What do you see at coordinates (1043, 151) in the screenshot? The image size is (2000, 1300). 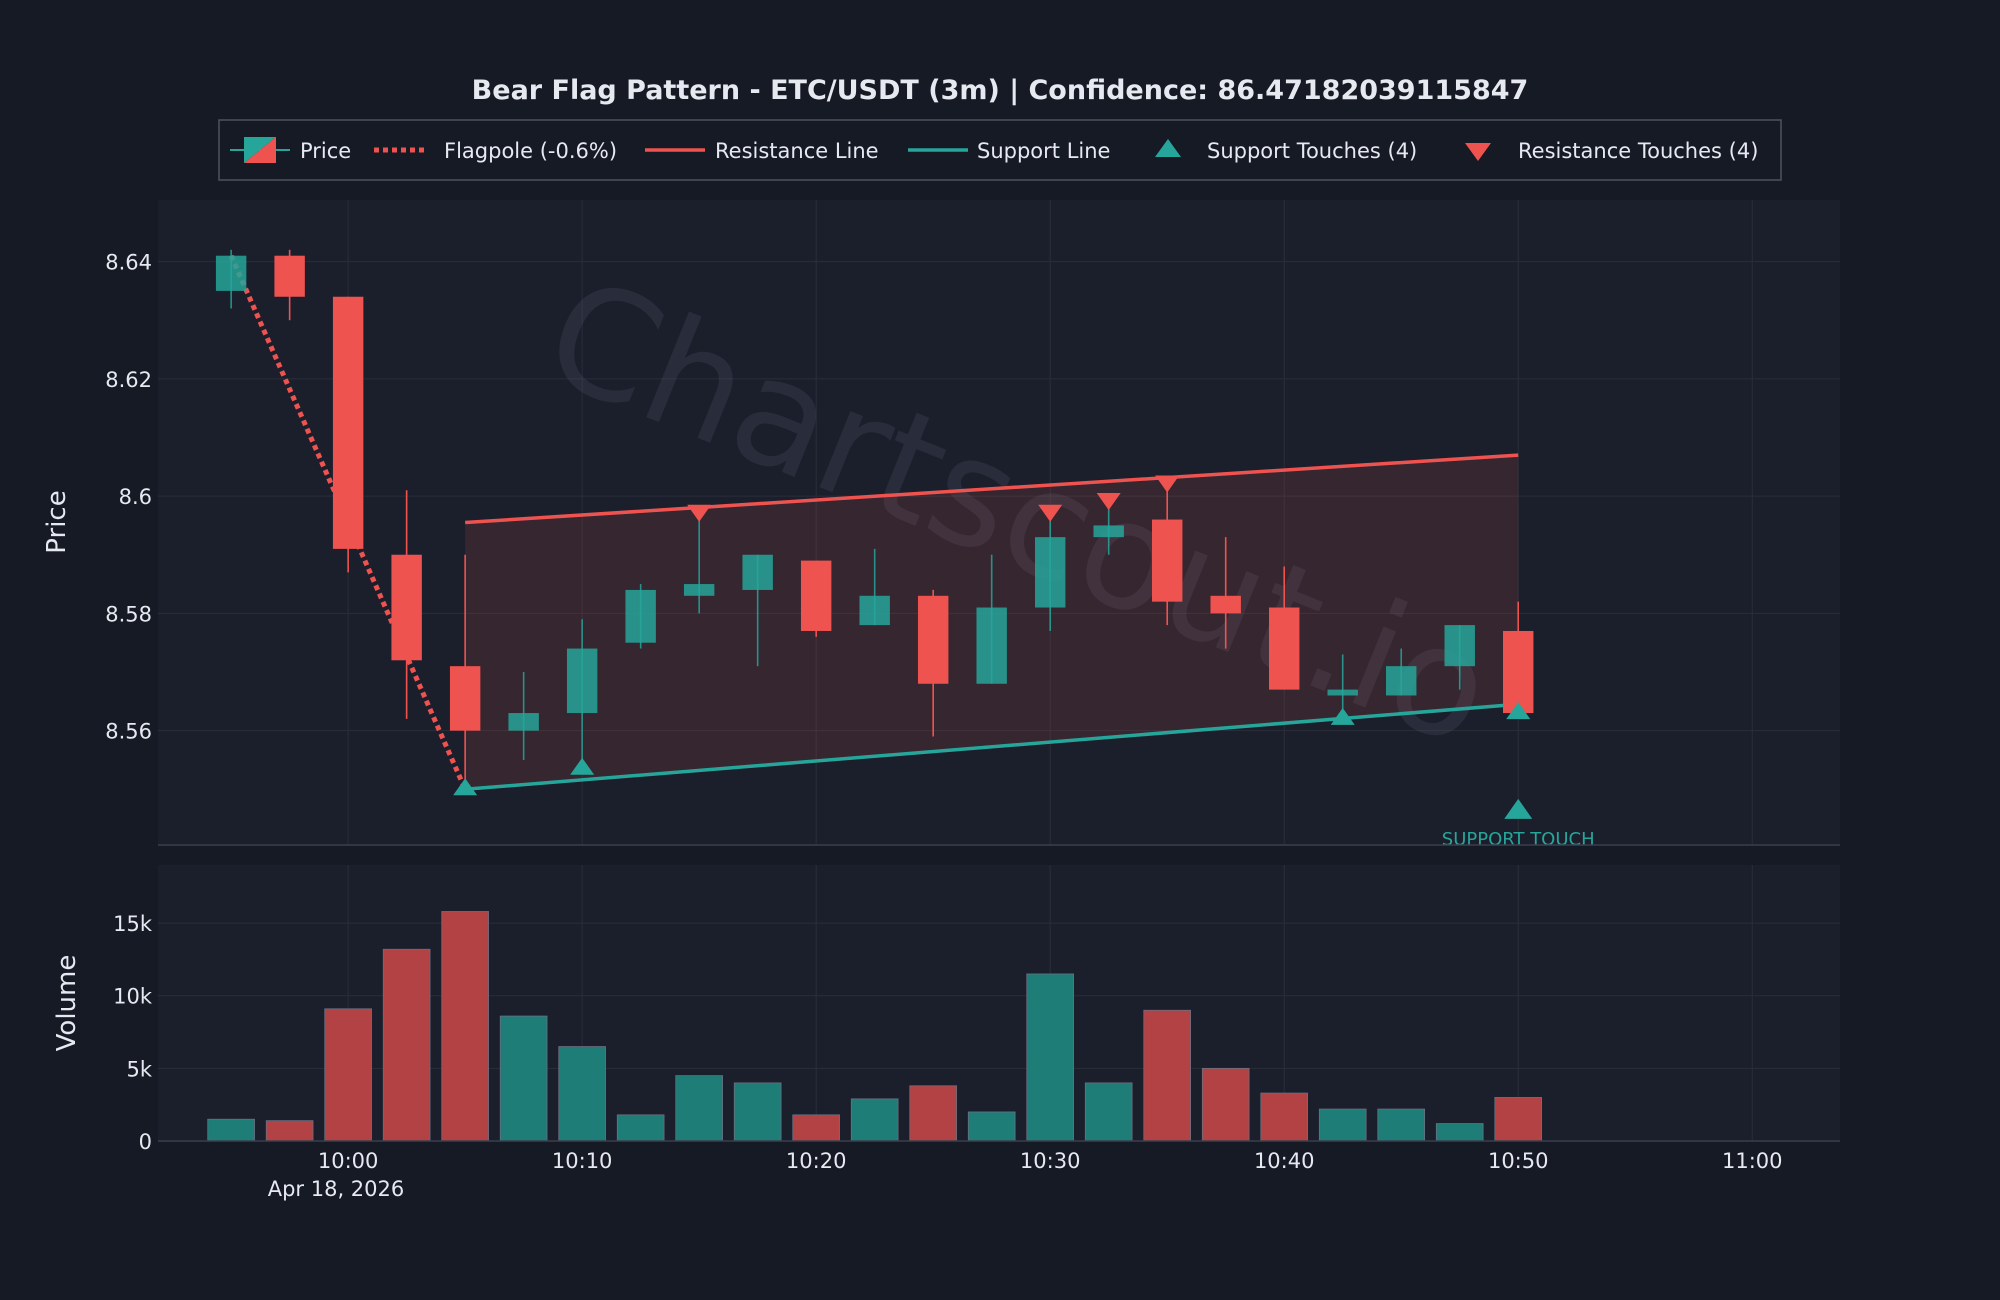 I see `legend-label-support: Support Line` at bounding box center [1043, 151].